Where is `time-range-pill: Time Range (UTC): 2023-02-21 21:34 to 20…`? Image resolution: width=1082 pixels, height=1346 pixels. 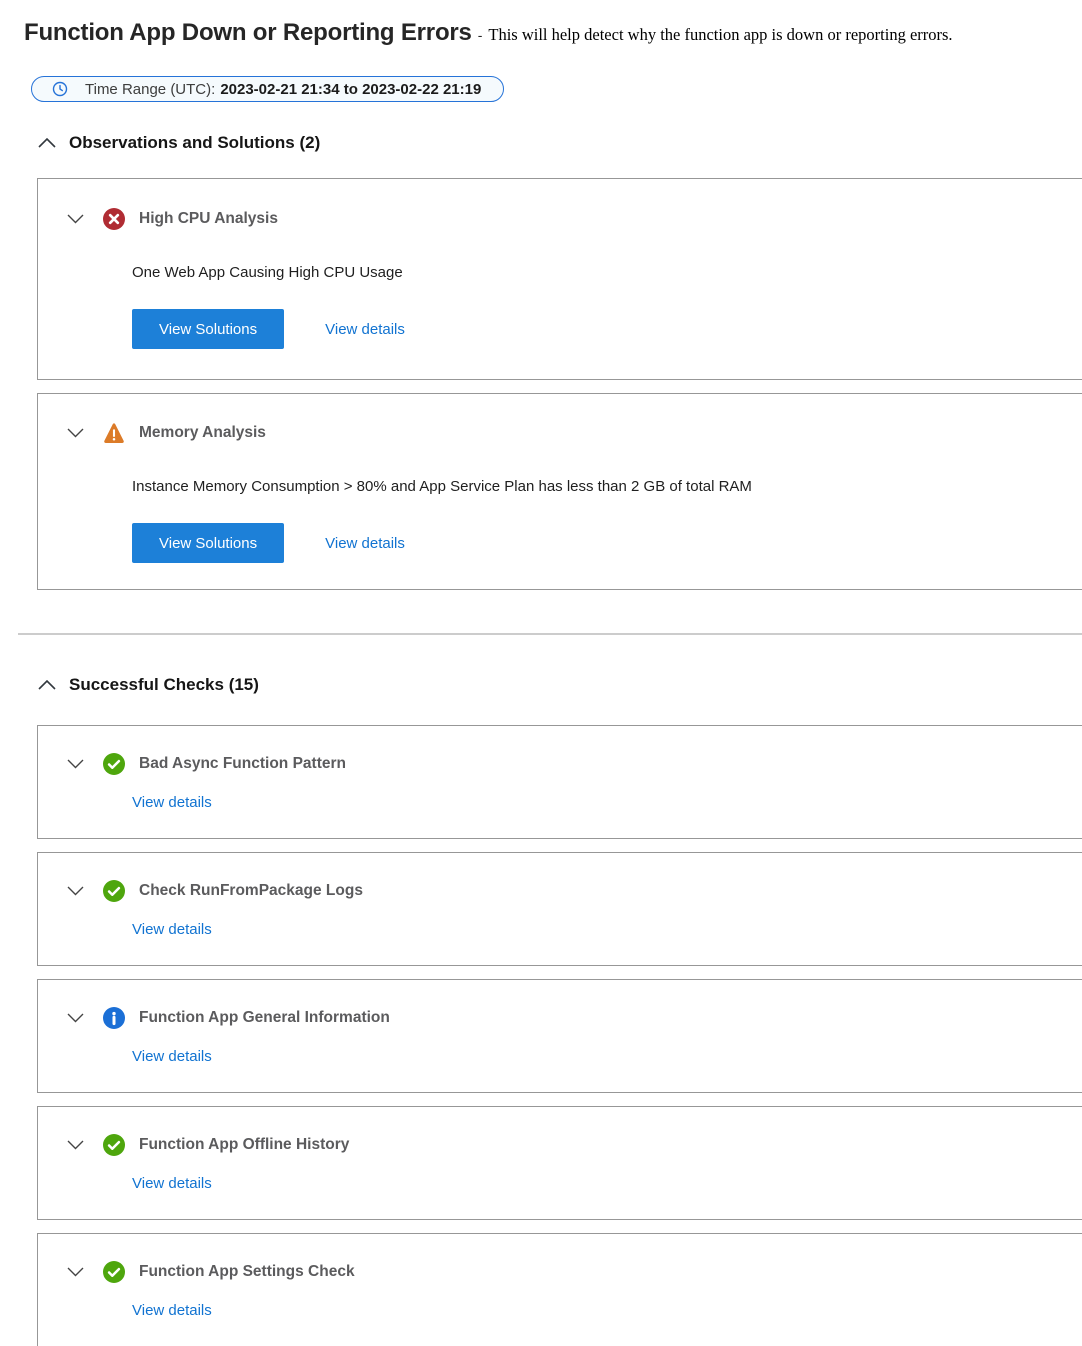
time-range-pill: Time Range (UTC): 2023-02-21 21:34 to 20… is located at coordinates (268, 89).